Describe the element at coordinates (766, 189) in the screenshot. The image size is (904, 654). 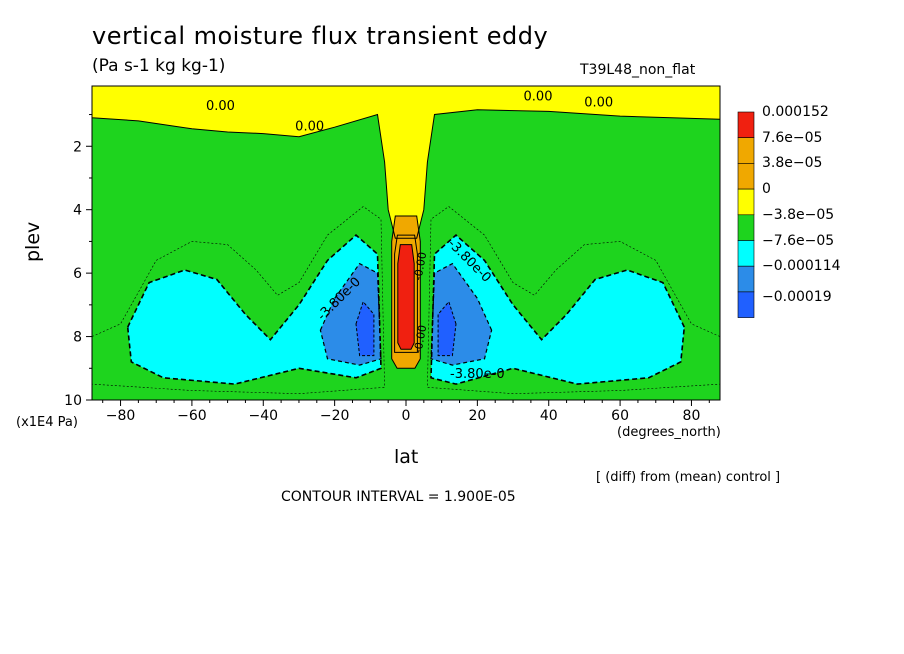
I see `colorbar-label: 0` at that location.